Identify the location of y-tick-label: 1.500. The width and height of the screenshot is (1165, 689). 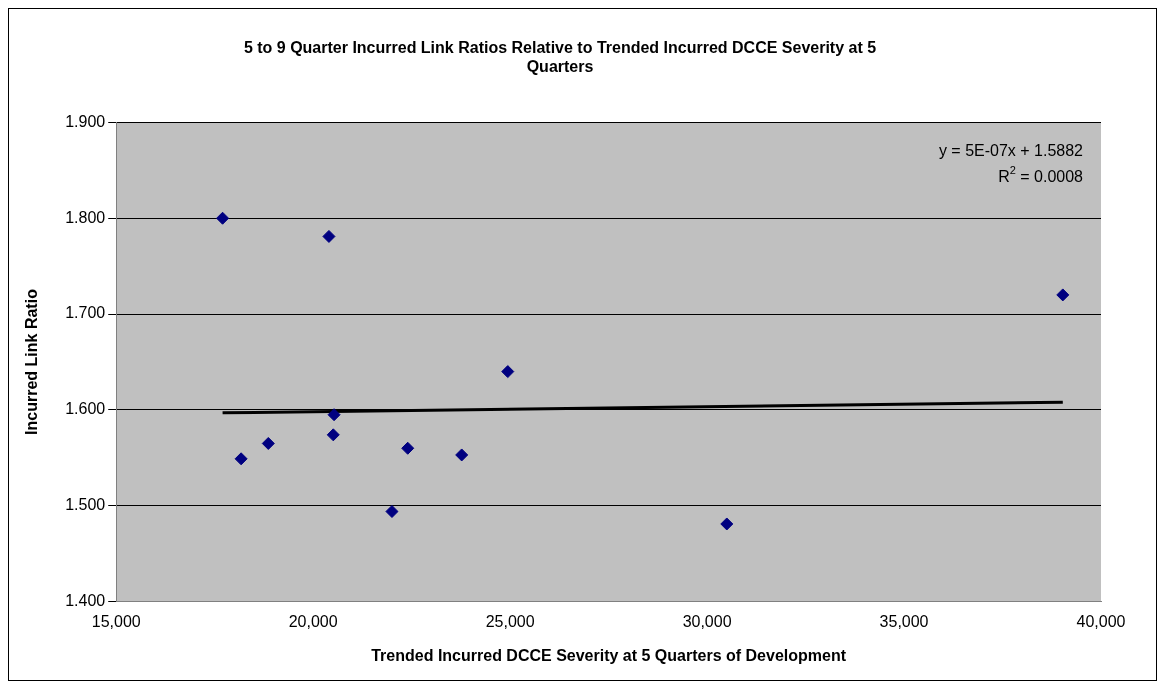
(85, 505).